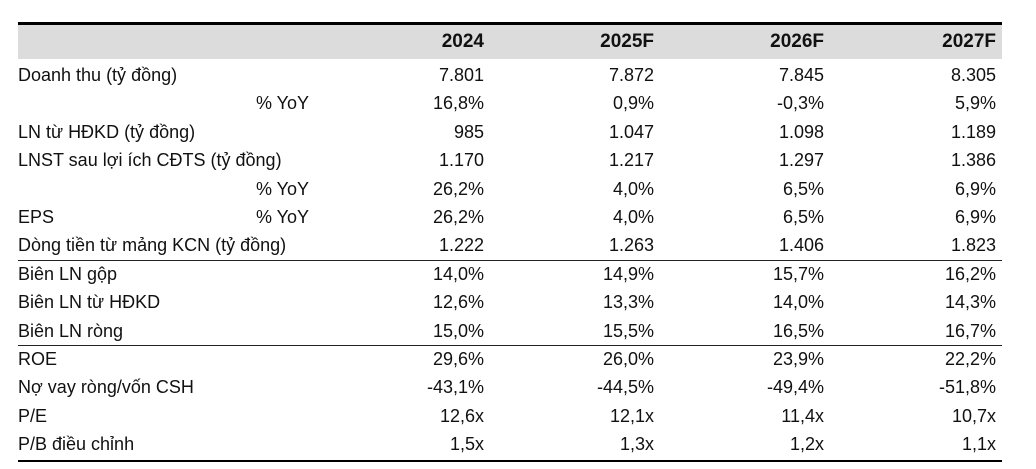 The width and height of the screenshot is (1036, 469). What do you see at coordinates (510, 331) in the screenshot?
I see `table-row: Biên LN ròng 15,0% 15,5% 16,5% 16,7%` at bounding box center [510, 331].